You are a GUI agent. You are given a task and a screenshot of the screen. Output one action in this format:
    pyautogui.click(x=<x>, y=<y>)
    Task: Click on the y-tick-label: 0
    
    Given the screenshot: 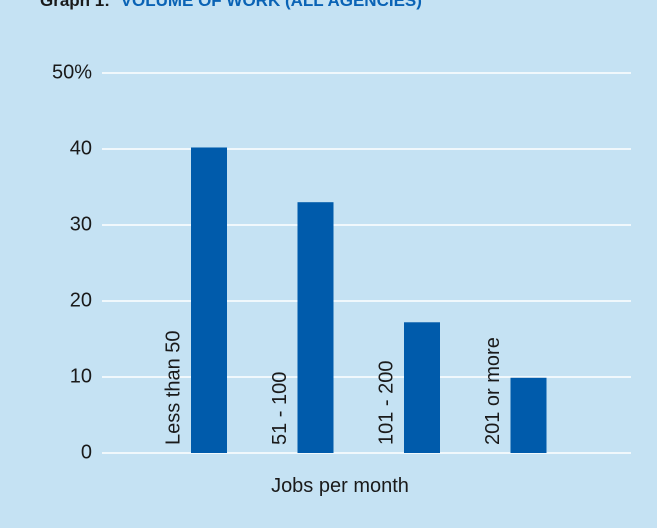 What is the action you would take?
    pyautogui.click(x=86, y=452)
    